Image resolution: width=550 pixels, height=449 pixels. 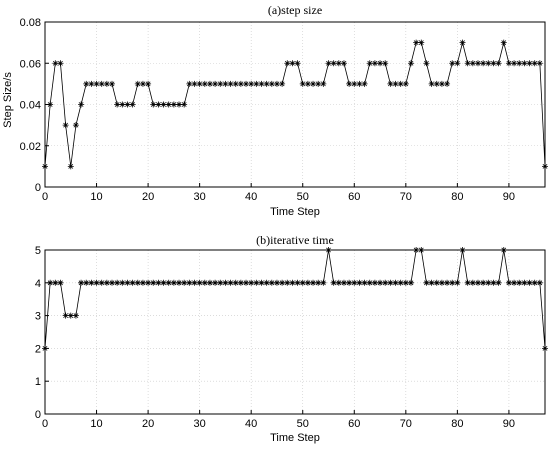 I want to click on x-tick-label: 50, so click(x=303, y=197).